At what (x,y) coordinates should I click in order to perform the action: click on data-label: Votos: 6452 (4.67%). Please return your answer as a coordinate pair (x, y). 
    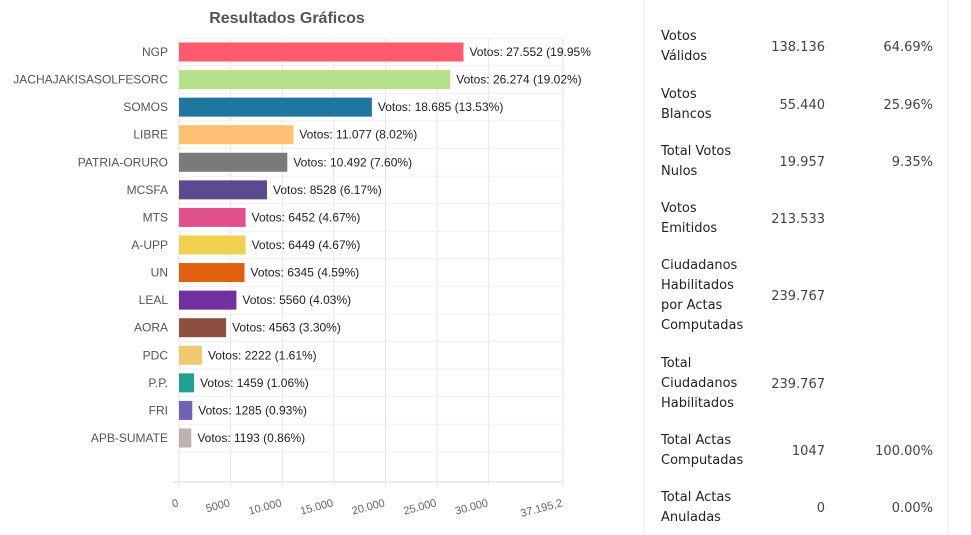
    Looking at the image, I should click on (306, 217).